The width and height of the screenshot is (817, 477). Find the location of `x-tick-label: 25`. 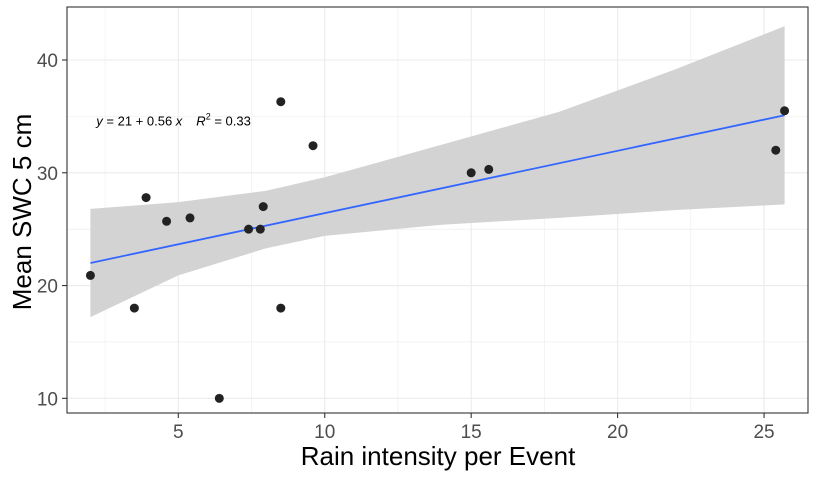

x-tick-label: 25 is located at coordinates (763, 432).